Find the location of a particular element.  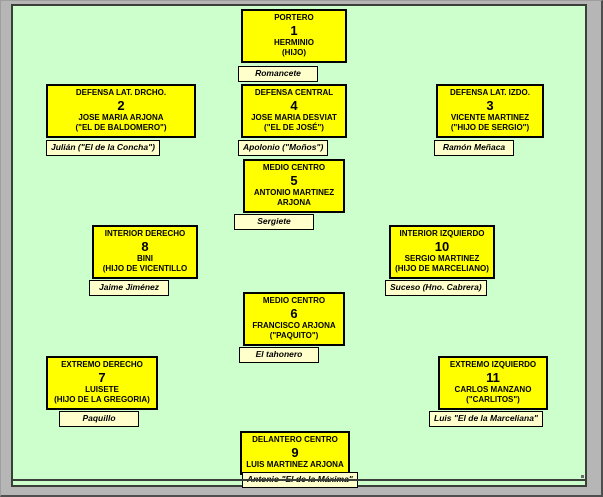

player-caption-2: Julián ("El de la Concha") is located at coordinates (103, 148).